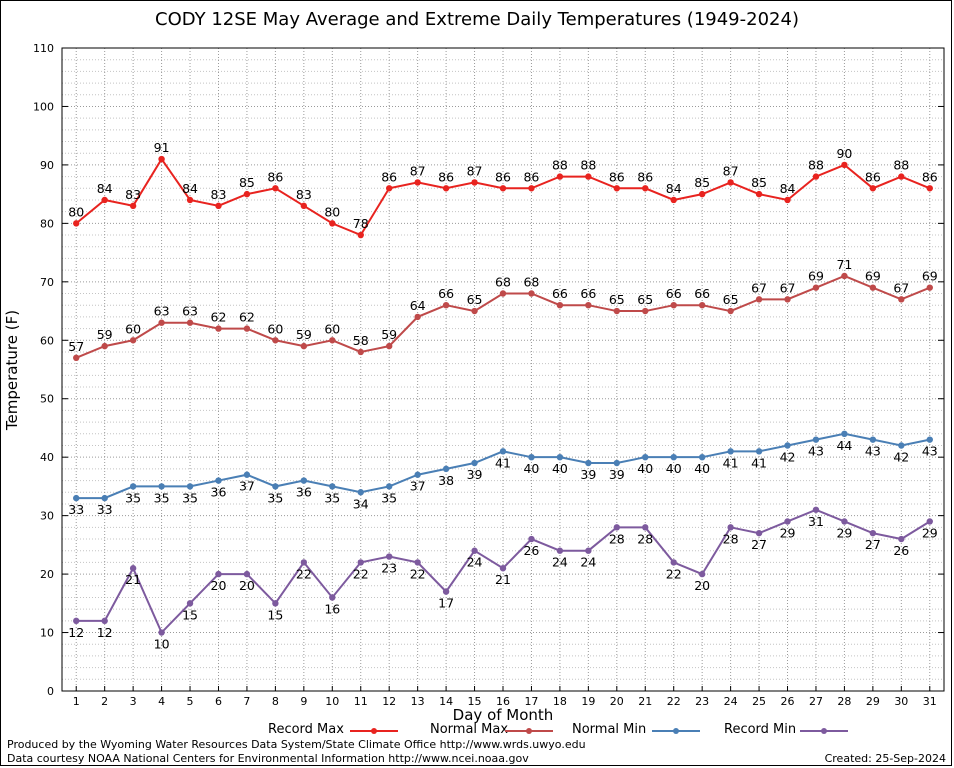 The image size is (954, 768). I want to click on record-min-data-label: 29, so click(788, 532).